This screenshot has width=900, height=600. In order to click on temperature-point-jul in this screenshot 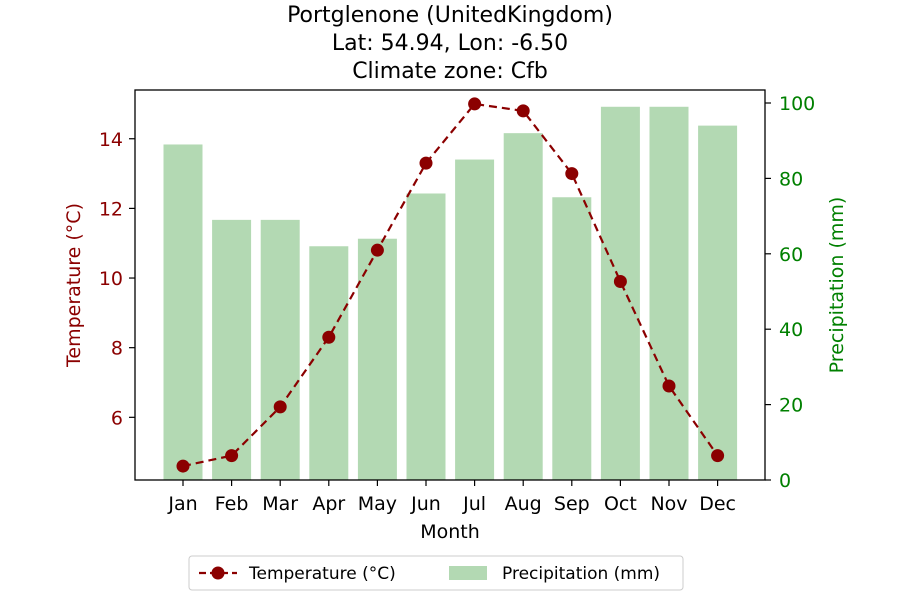, I will do `click(475, 104)`.